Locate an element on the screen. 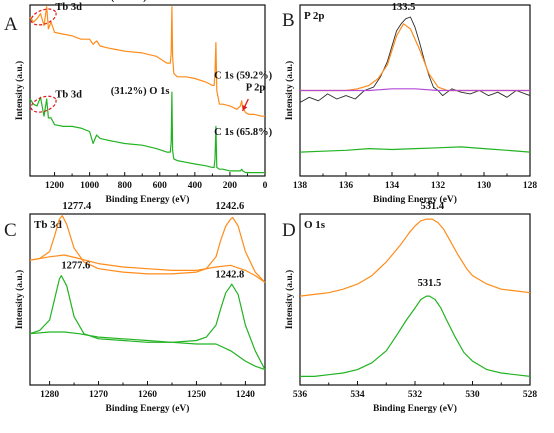  x-tick-label-b: 132 is located at coordinates (438, 186).